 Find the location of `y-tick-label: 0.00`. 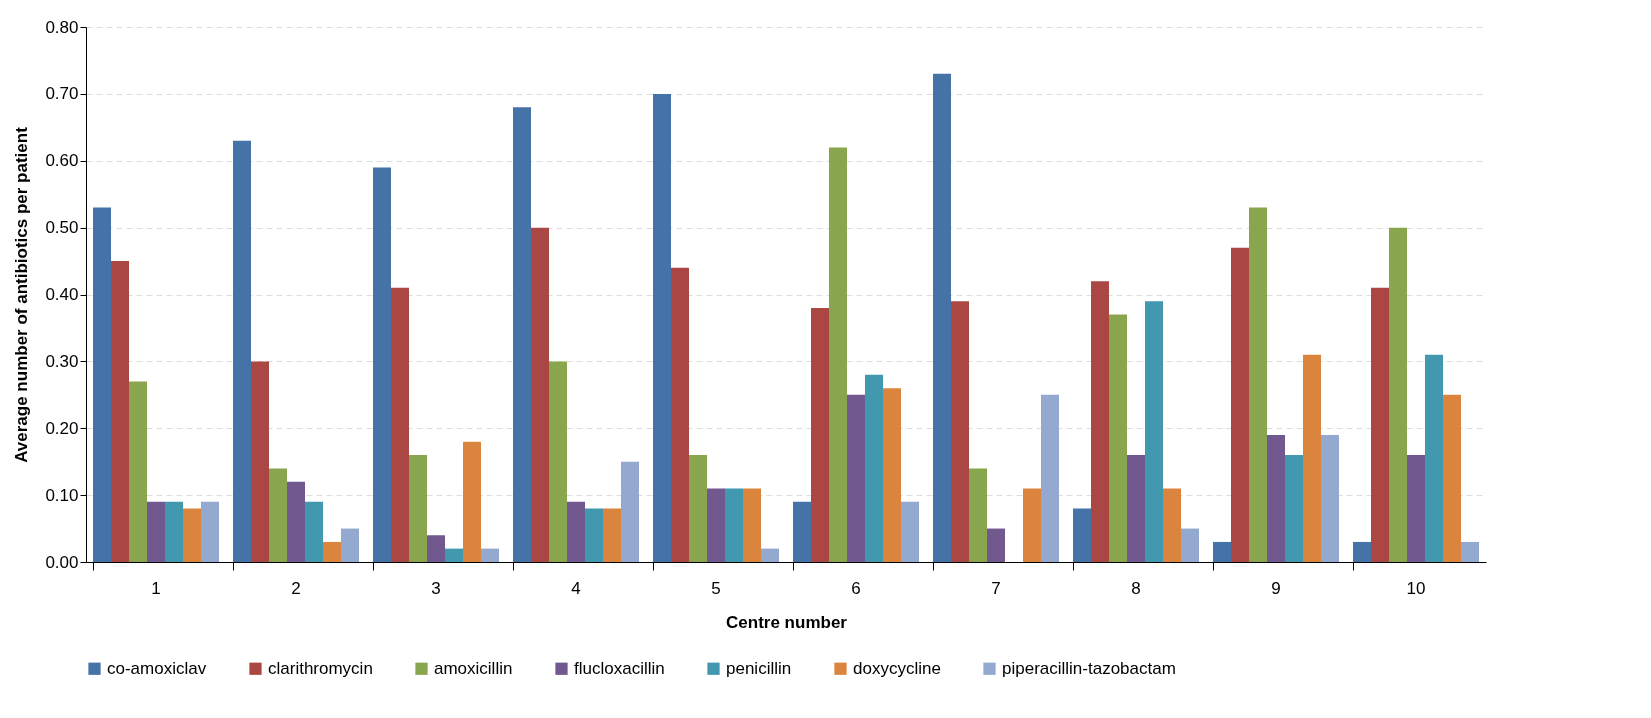

y-tick-label: 0.00 is located at coordinates (62, 562).